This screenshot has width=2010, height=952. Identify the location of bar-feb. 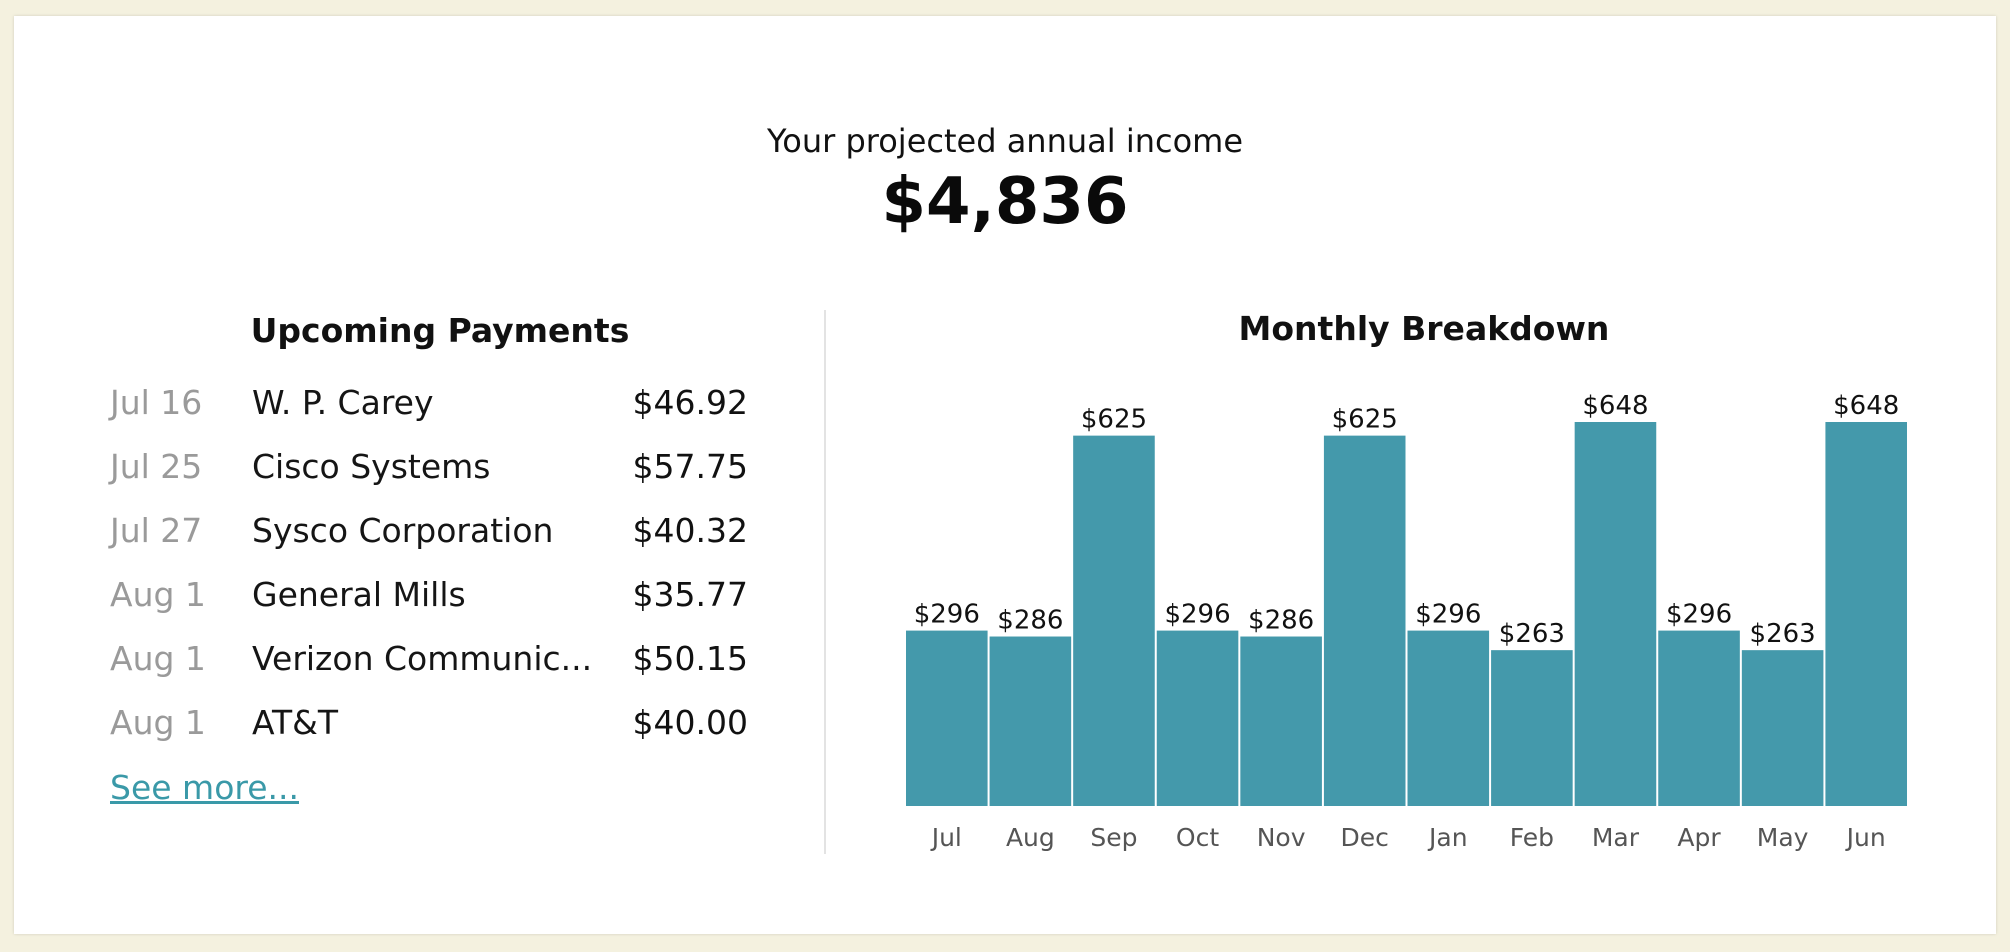
(1532, 728).